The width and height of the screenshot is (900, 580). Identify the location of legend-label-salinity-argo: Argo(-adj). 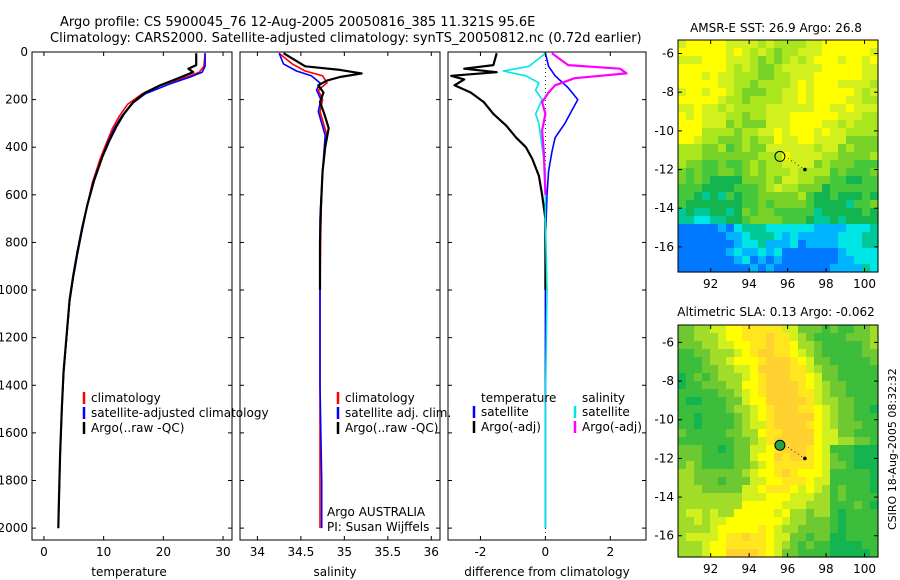
(612, 427).